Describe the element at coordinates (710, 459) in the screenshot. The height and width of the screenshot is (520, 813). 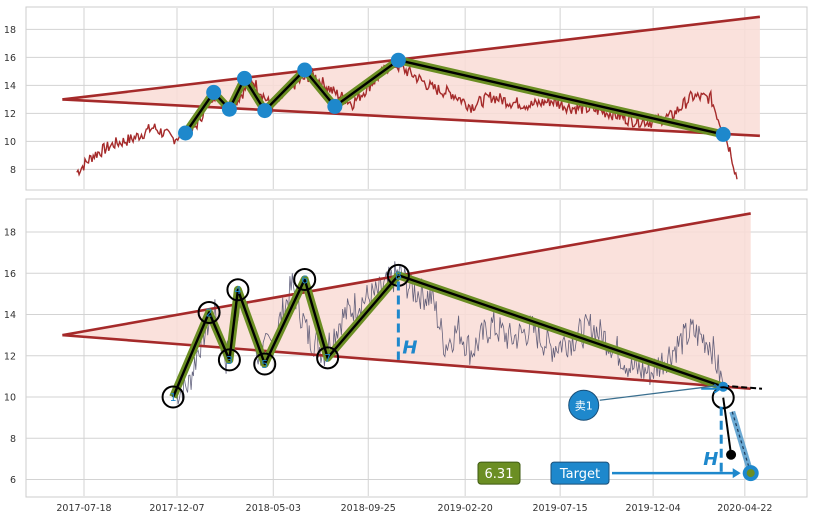
I see `bottom-target-height-label: H` at that location.